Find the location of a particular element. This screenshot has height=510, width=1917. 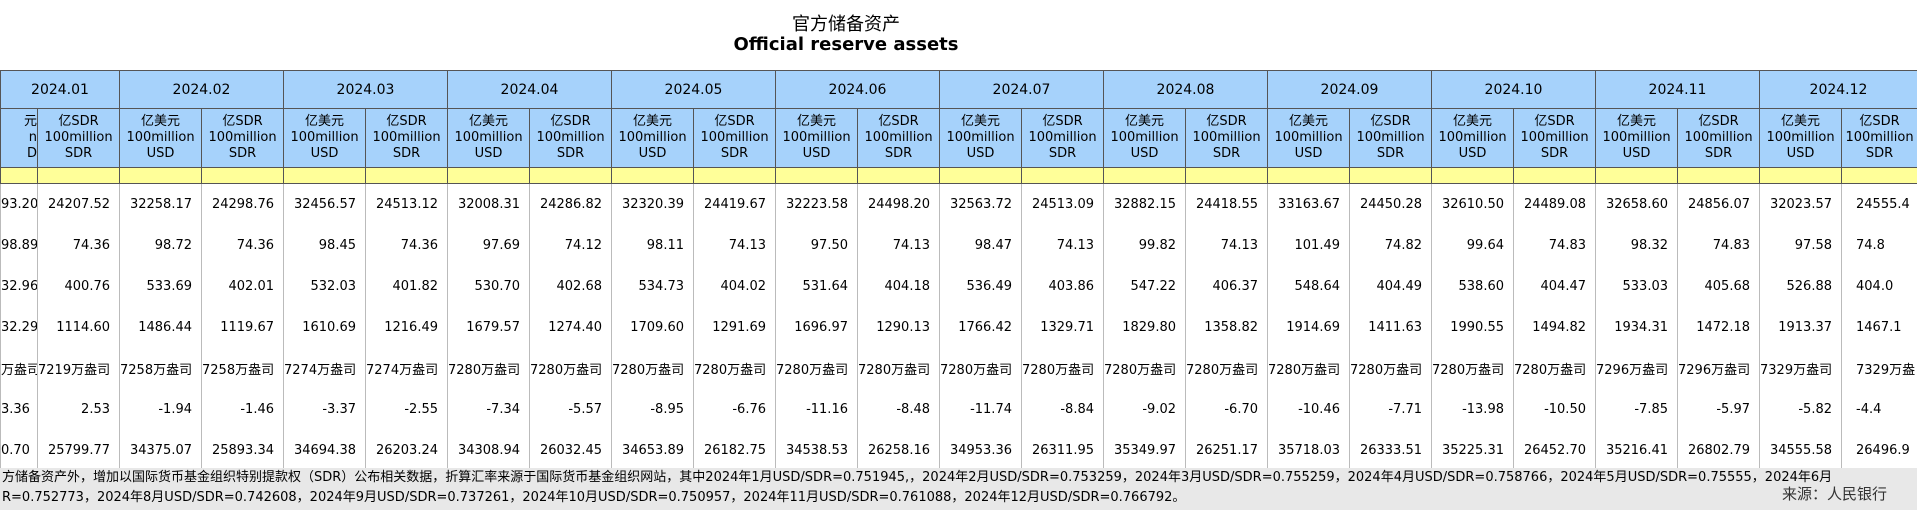

source: 来源：人民银行 is located at coordinates (1834, 494).